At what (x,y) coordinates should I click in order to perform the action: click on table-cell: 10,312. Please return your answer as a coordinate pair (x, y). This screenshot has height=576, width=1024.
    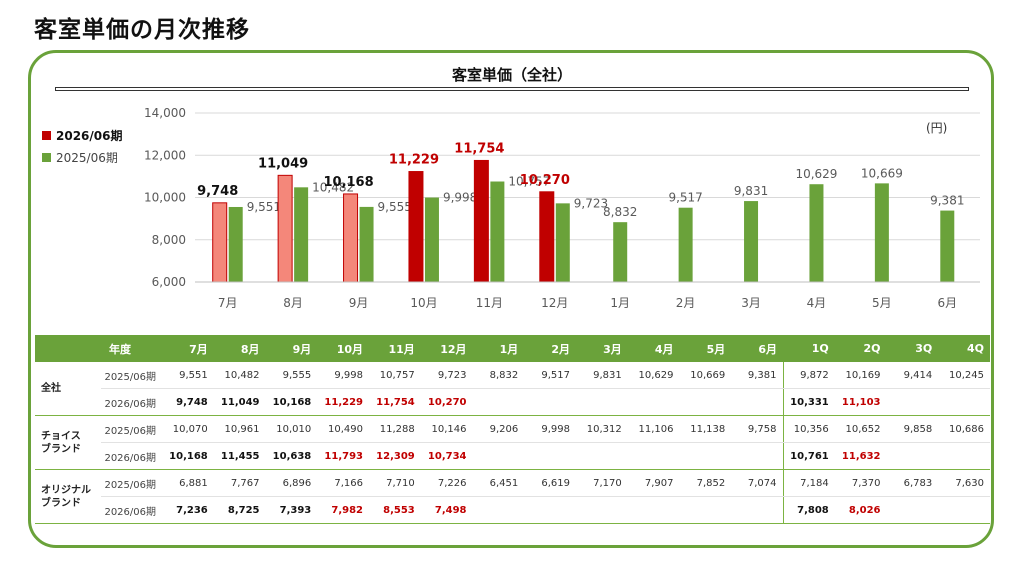
    Looking at the image, I should click on (602, 429).